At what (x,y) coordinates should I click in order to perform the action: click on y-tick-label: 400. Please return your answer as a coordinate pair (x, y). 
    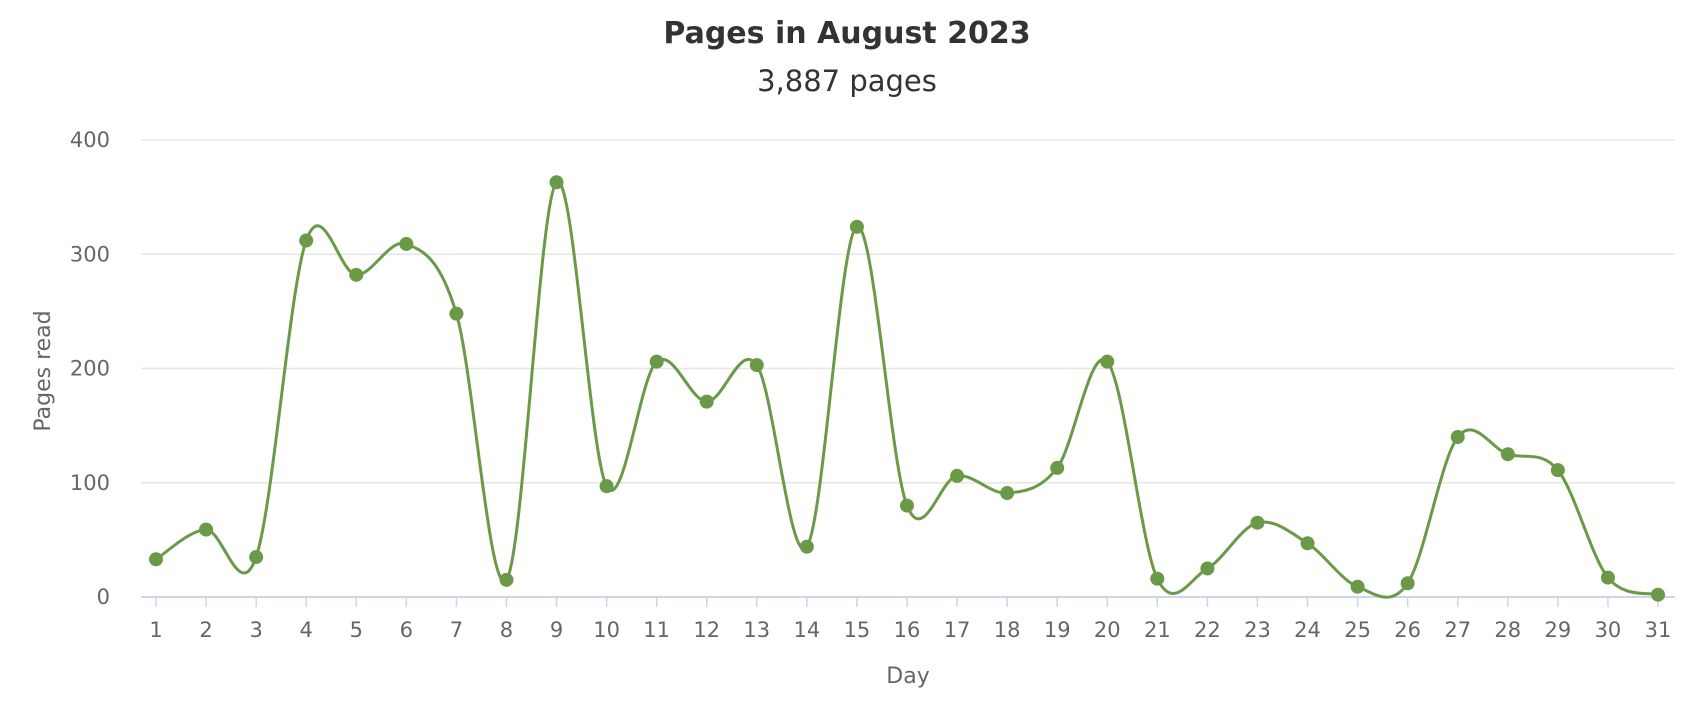
    Looking at the image, I should click on (90, 140).